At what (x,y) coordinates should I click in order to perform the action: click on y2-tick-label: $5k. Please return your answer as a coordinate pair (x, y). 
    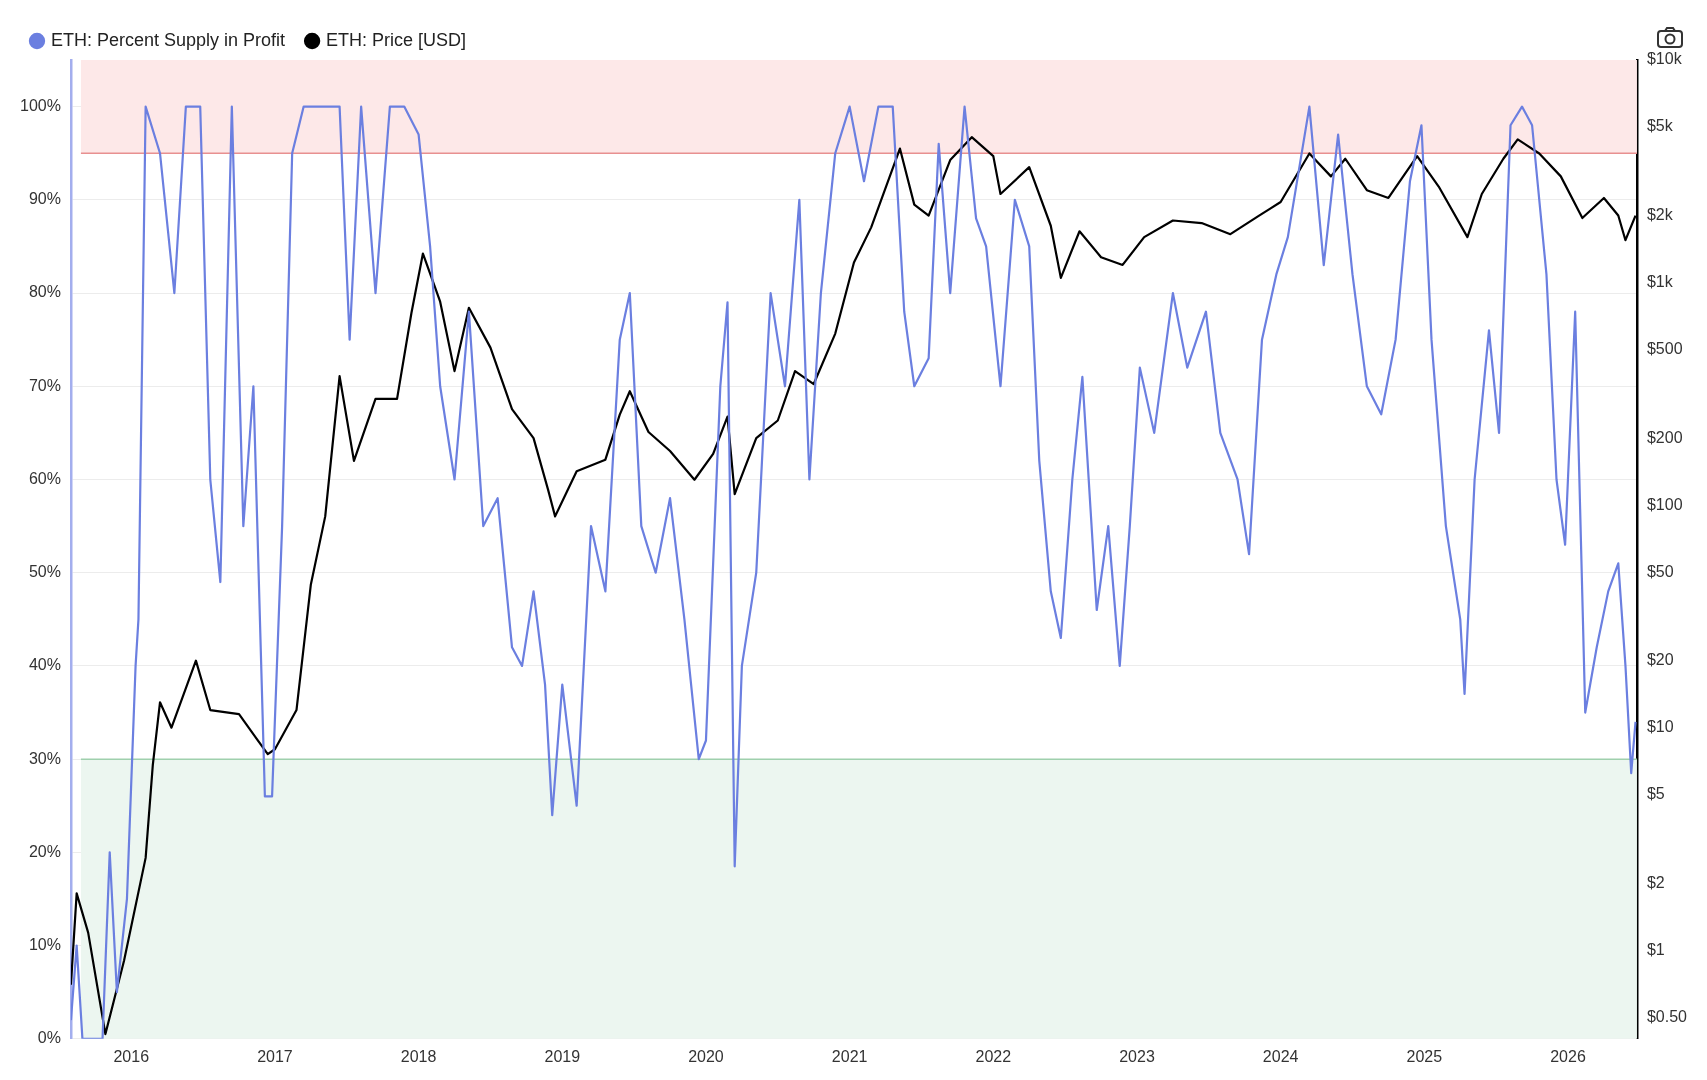
    Looking at the image, I should click on (1660, 126).